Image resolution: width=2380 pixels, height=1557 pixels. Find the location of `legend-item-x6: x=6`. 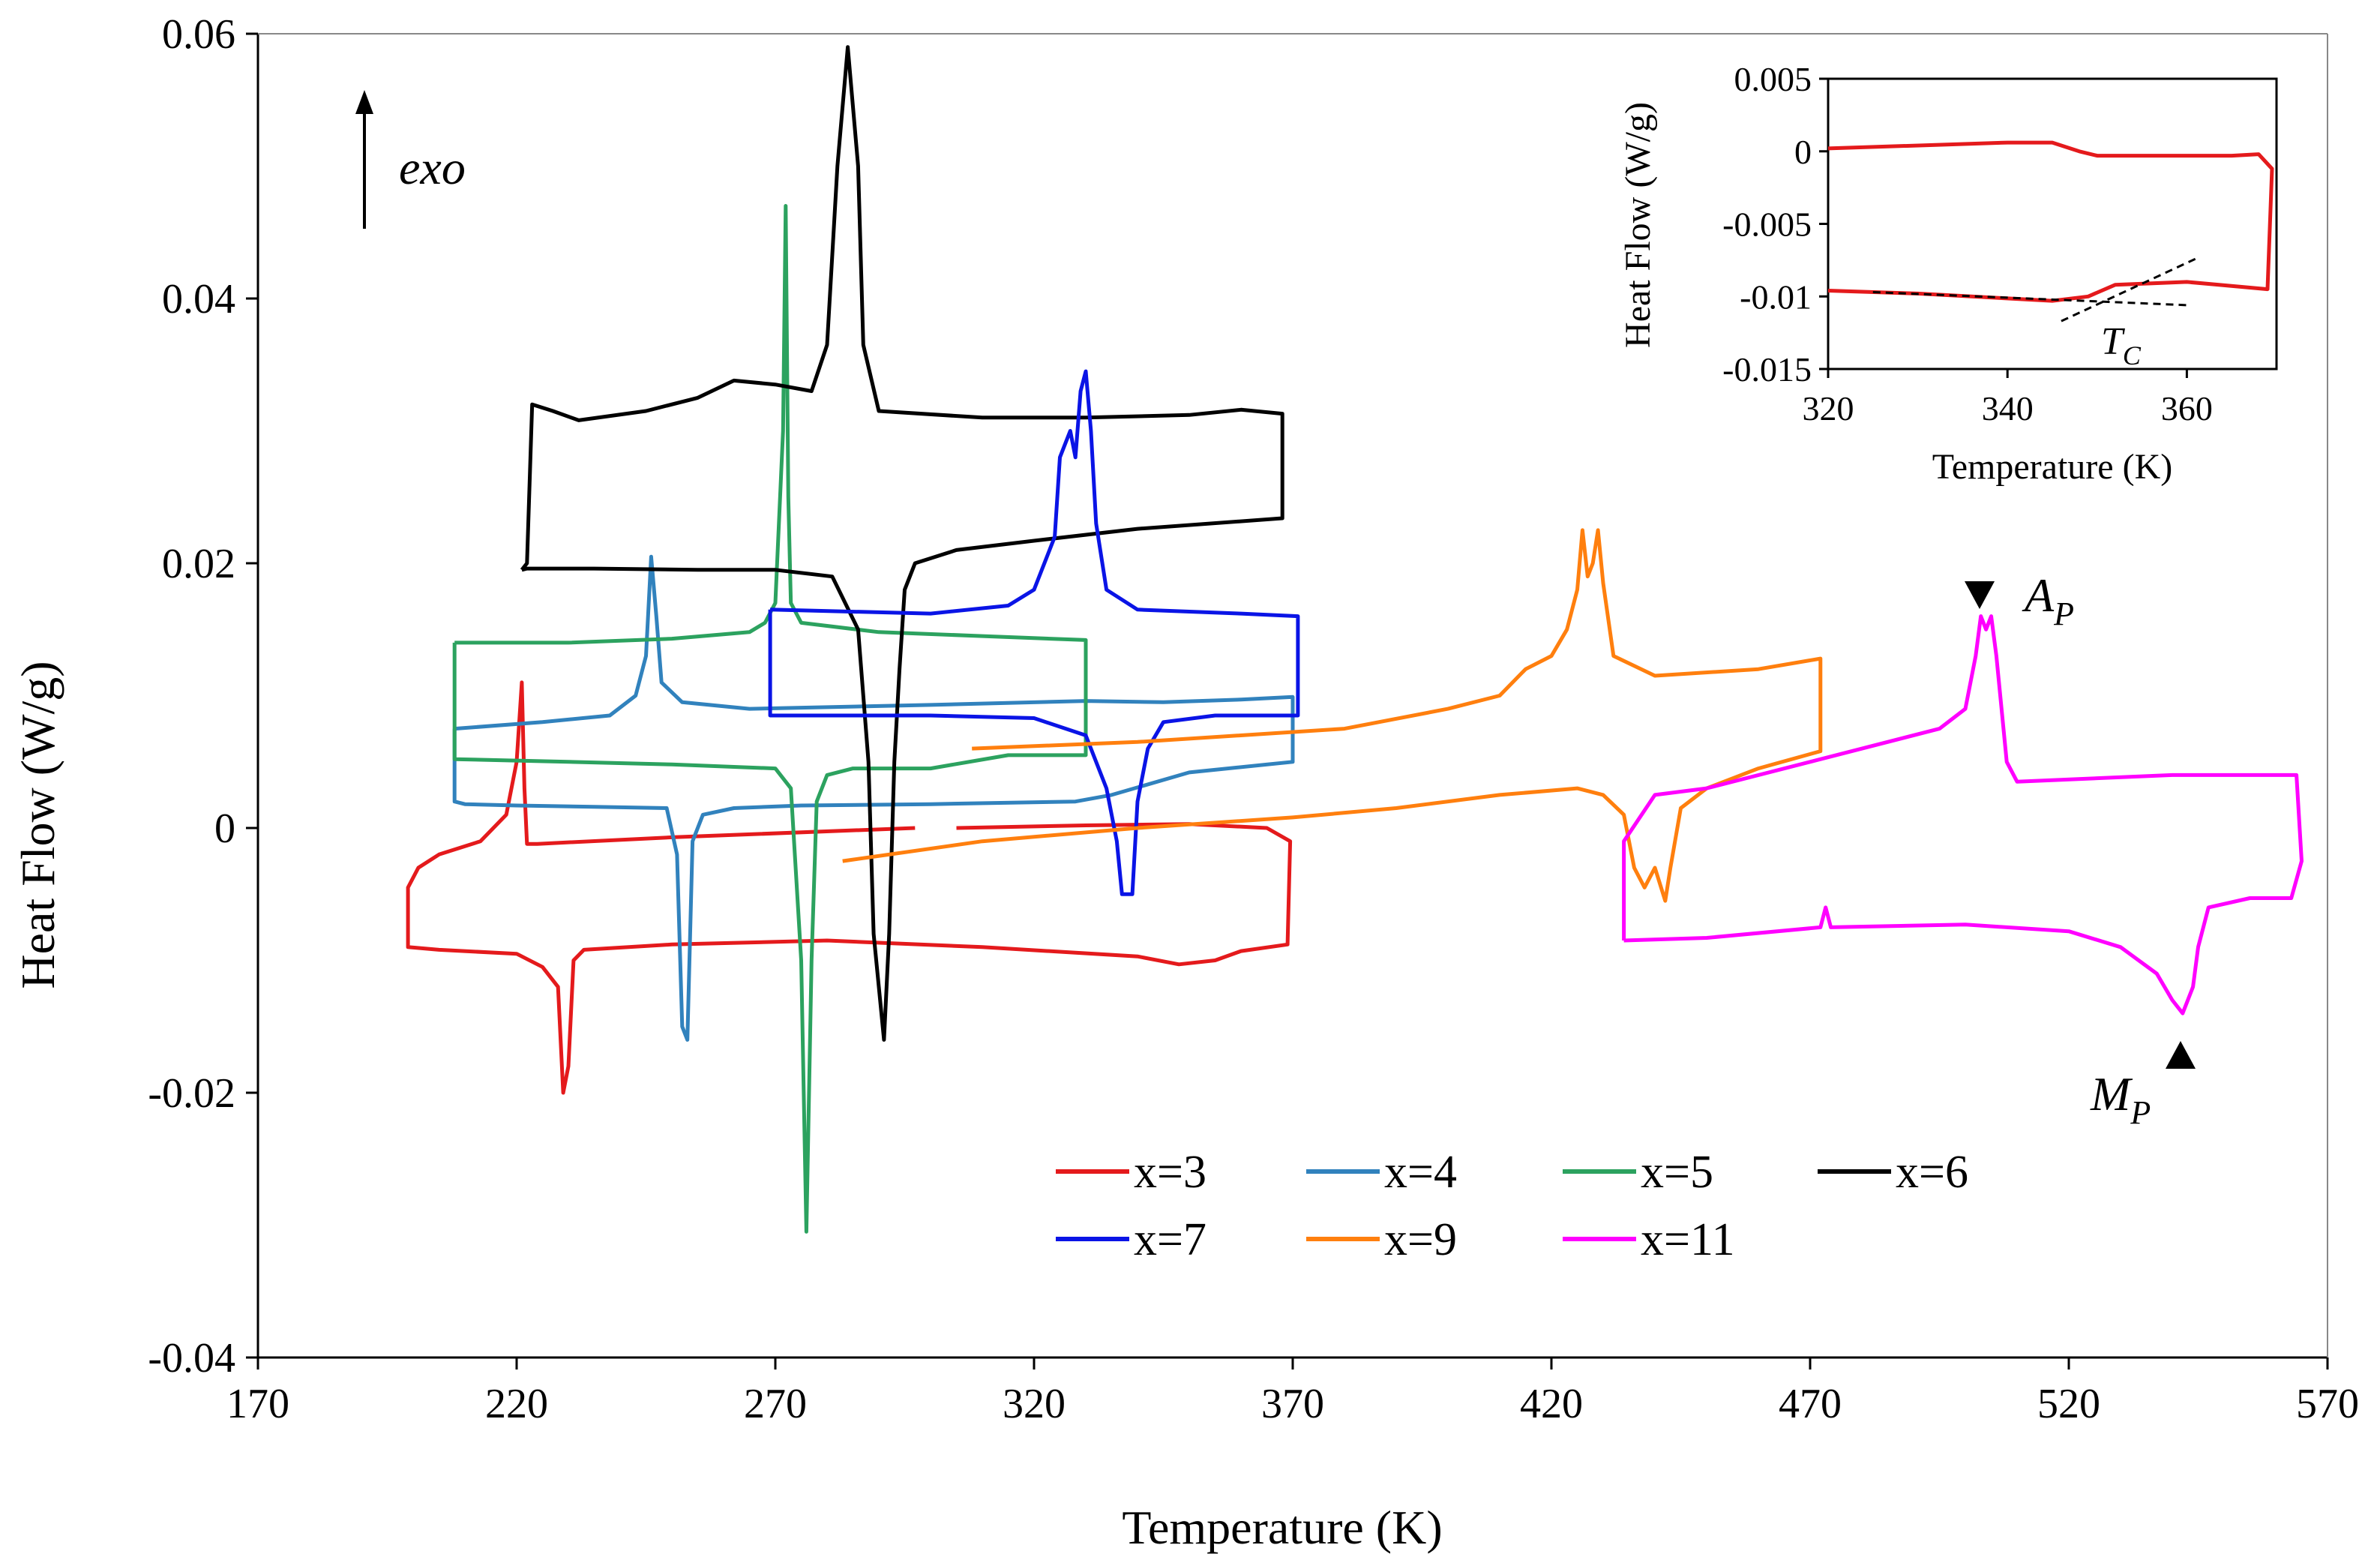

legend-item-x6: x=6 is located at coordinates (1893, 1172).